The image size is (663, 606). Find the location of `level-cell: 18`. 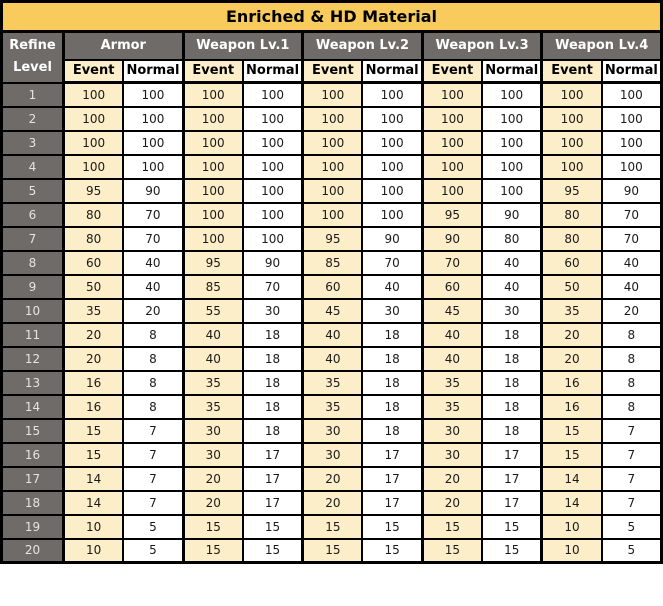

level-cell: 18 is located at coordinates (32, 502).